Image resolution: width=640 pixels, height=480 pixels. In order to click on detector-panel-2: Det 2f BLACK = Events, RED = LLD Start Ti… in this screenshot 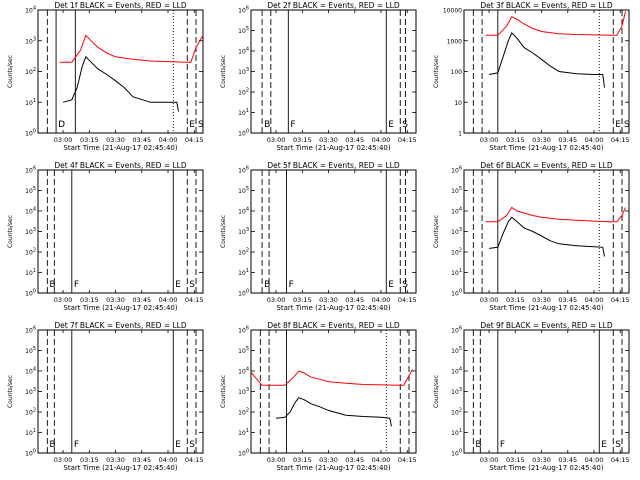, I will do `click(318, 76)`.